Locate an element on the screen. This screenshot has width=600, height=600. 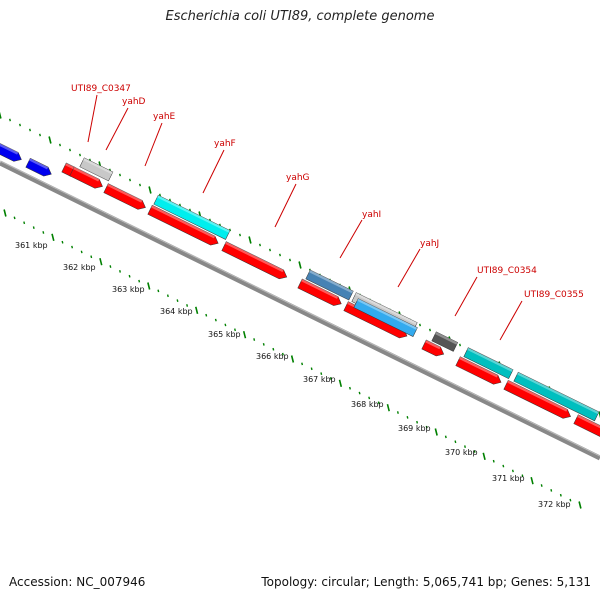
cyan-feature-yahE is located at coordinates (192, 217).